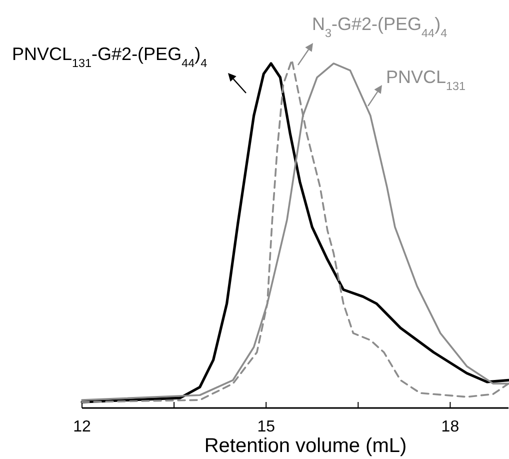  I want to click on text: PNVCL$_{131}$-G#2-(PEG$_{44}$)$_{4}$, so click(110, 57).